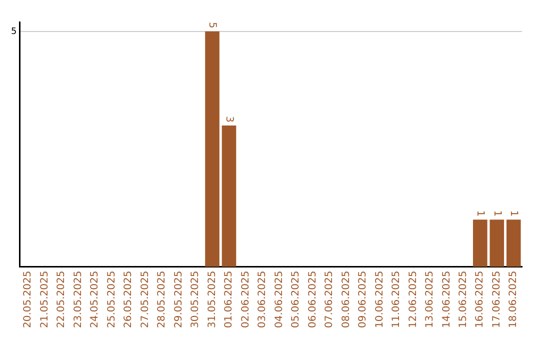 Image resolution: width=540 pixels, height=340 pixels. What do you see at coordinates (112, 299) in the screenshot?
I see `x-tick-label: 25.05.2025` at bounding box center [112, 299].